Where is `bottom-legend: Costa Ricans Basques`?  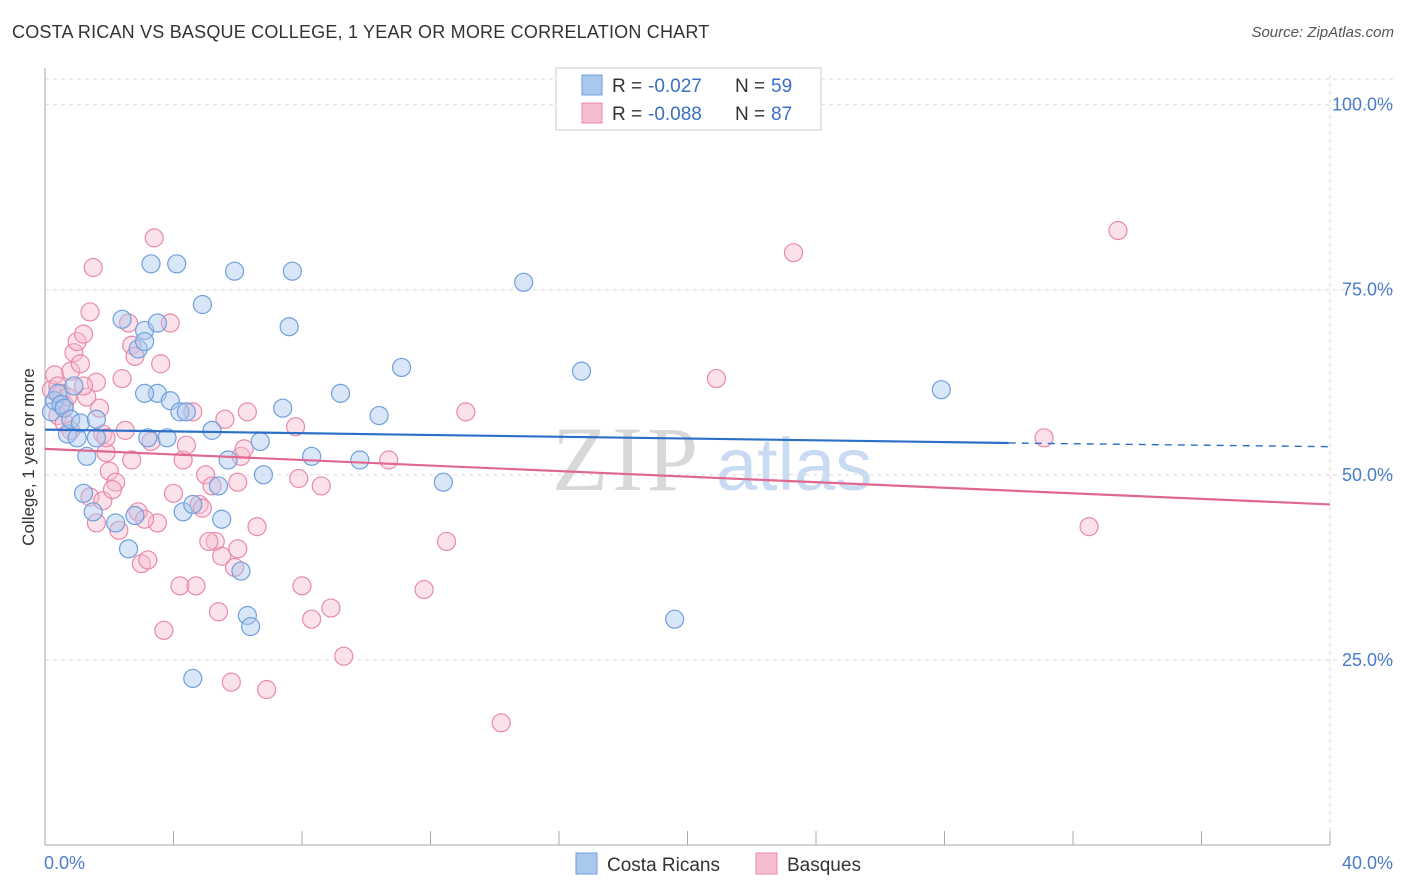 bottom-legend: Costa Ricans Basques is located at coordinates (718, 864).